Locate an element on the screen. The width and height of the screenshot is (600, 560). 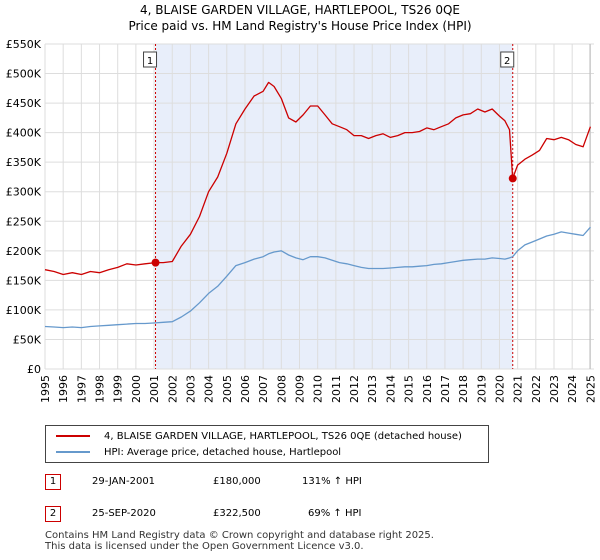
x-tick-label: 2017 is located at coordinates (445, 389).